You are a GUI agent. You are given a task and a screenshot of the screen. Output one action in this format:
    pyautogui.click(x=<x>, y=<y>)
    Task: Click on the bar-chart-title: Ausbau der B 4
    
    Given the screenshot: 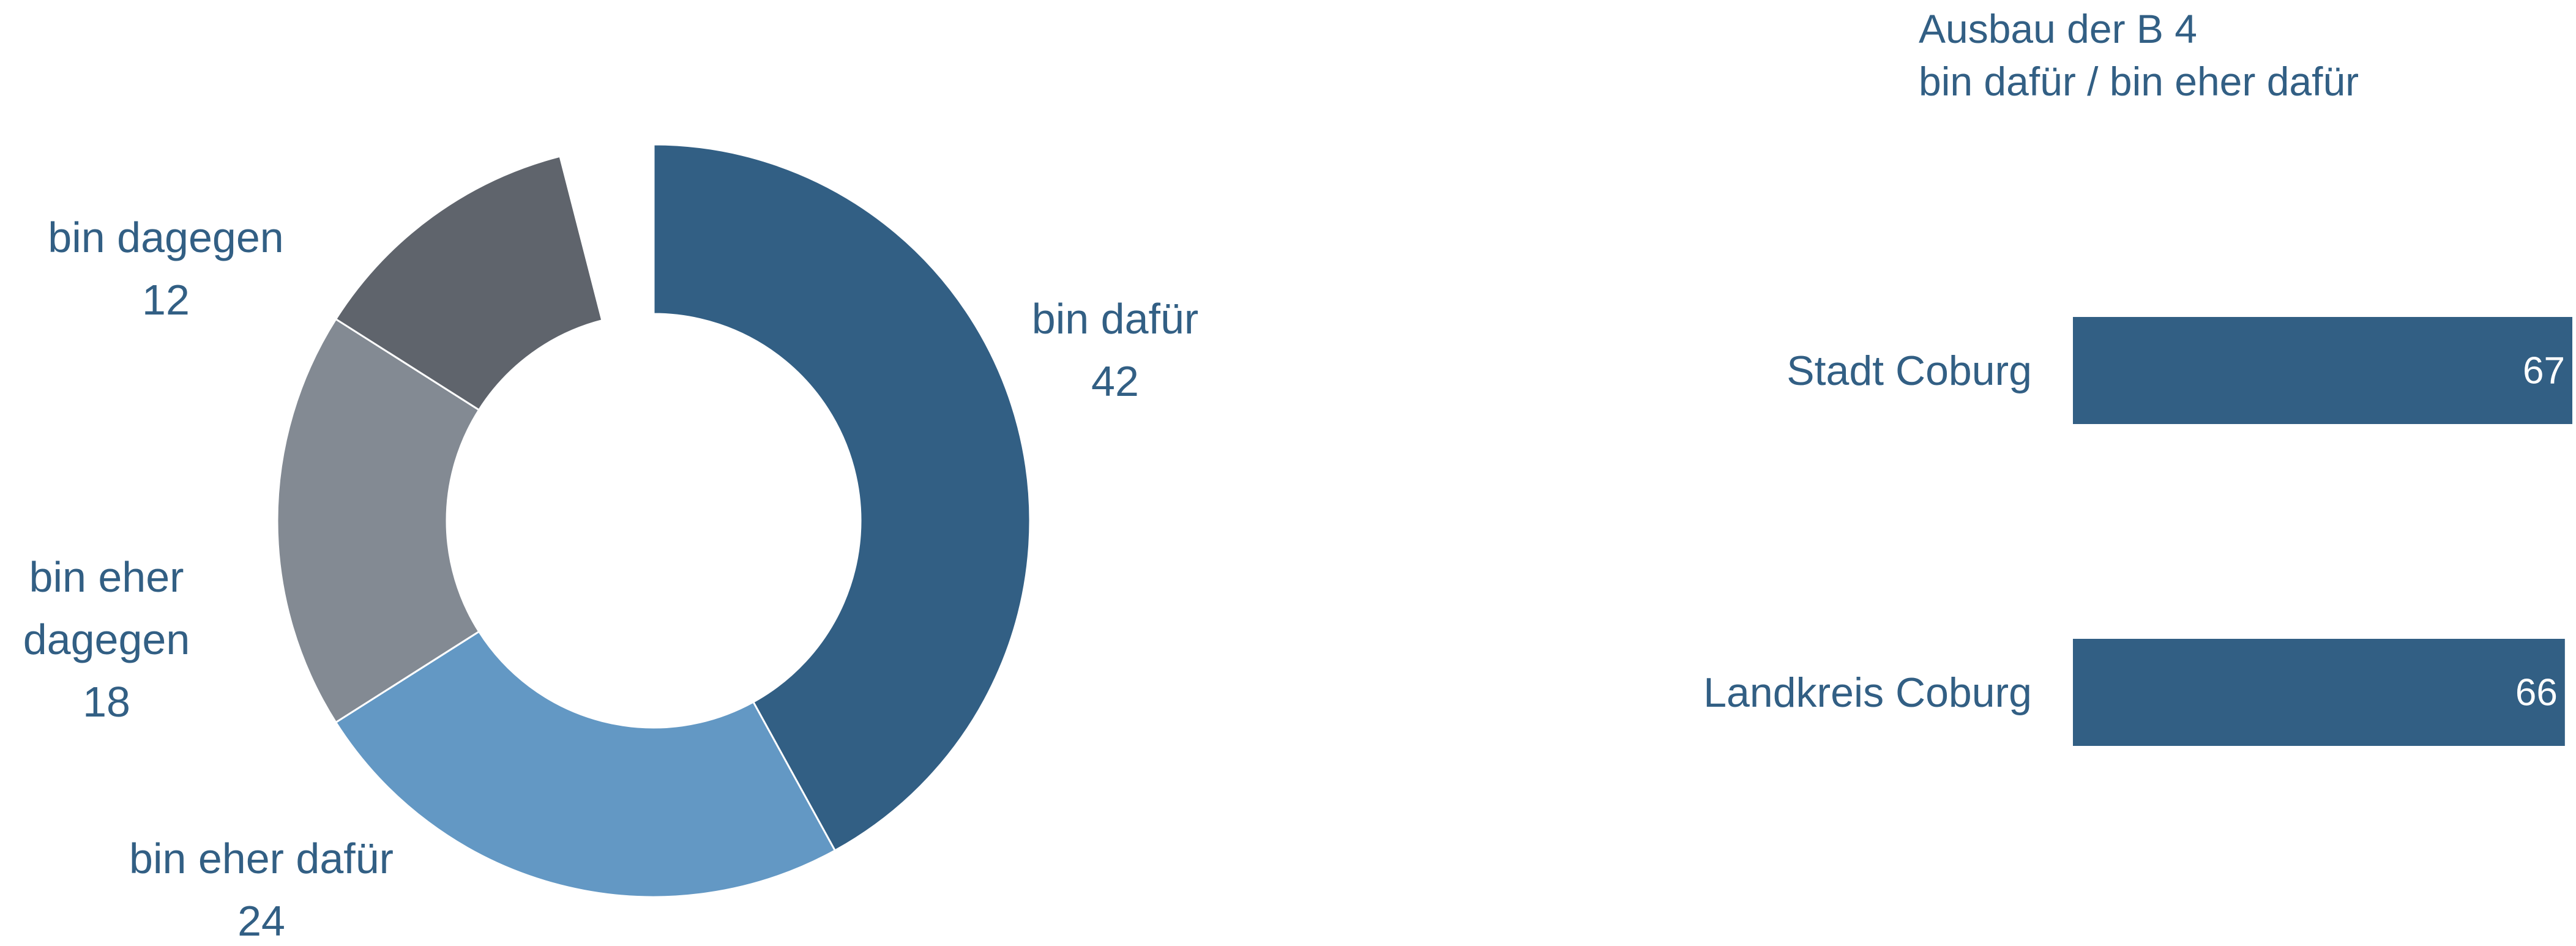 What is the action you would take?
    pyautogui.click(x=2058, y=29)
    